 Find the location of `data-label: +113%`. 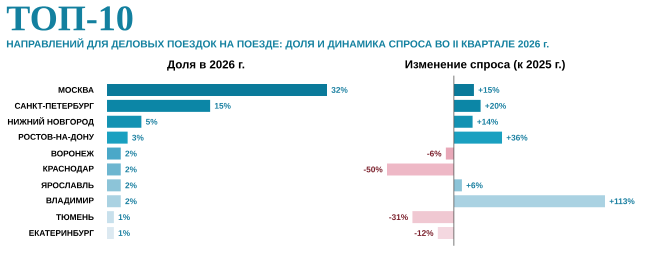

data-label: +113% is located at coordinates (622, 201).